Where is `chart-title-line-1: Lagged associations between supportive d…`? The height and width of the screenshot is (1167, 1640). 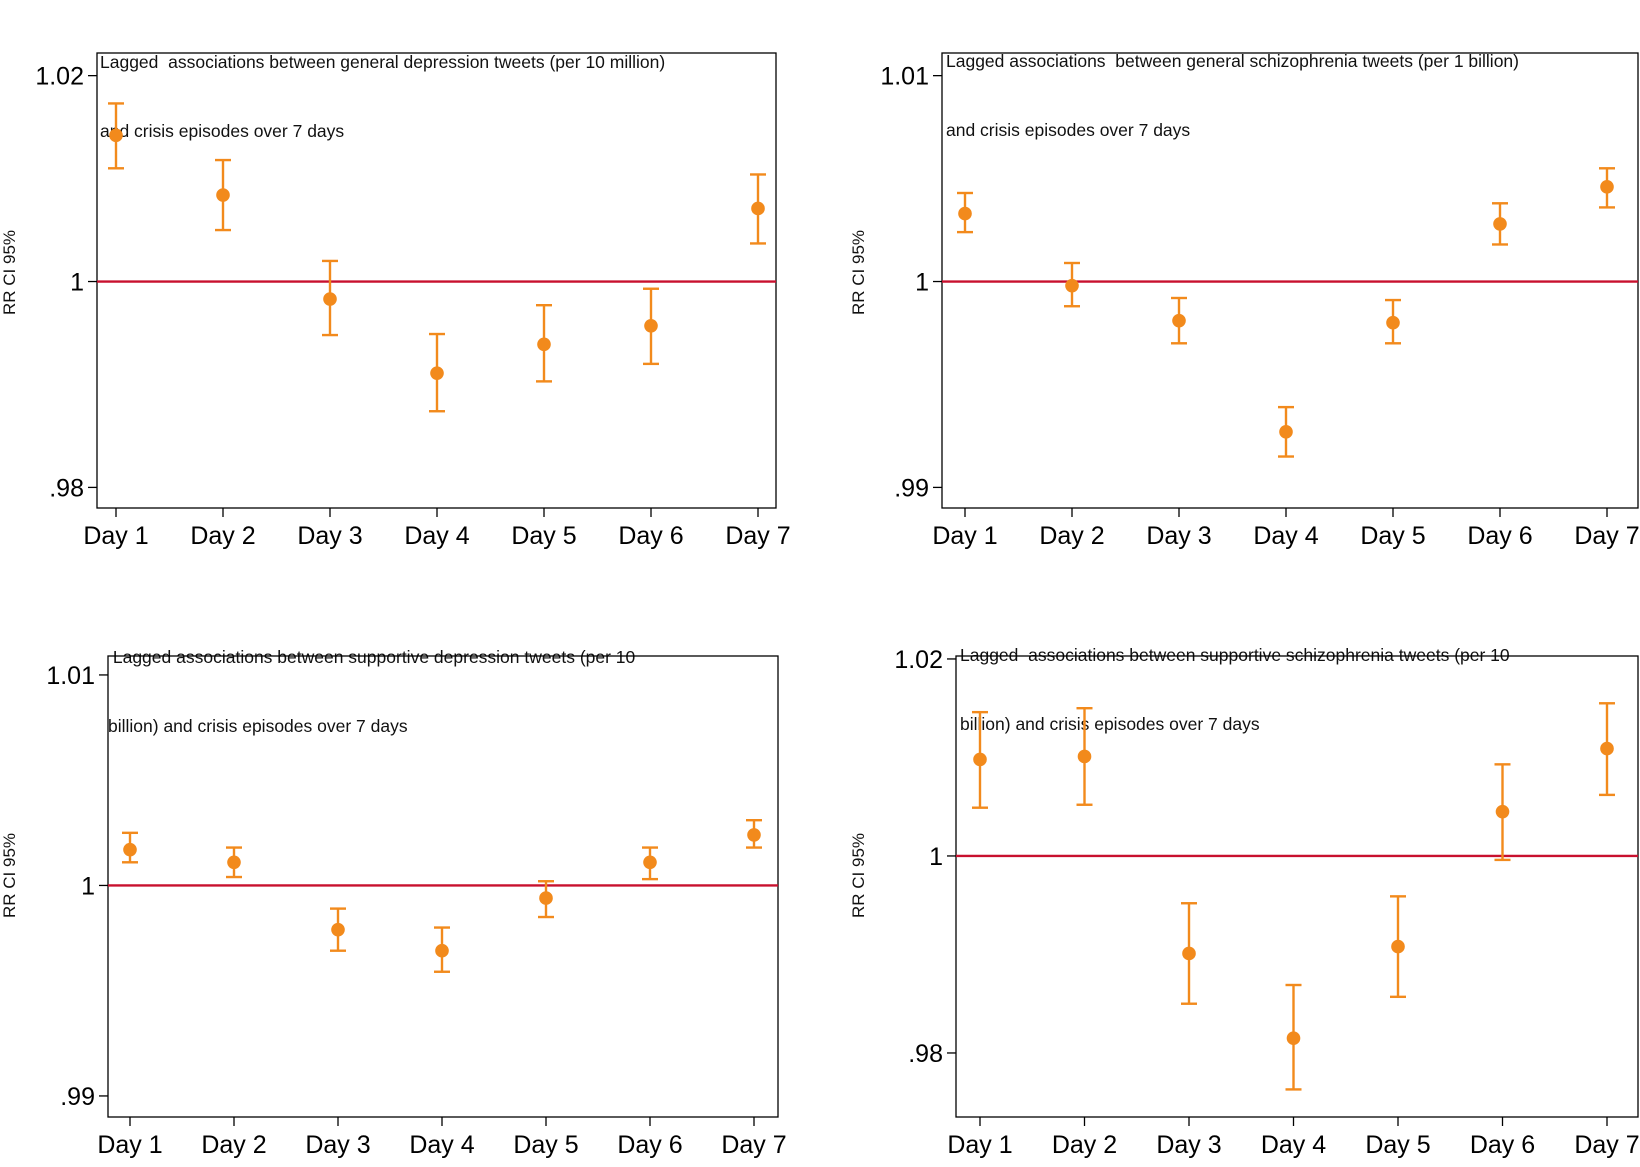 chart-title-line-1: Lagged associations between supportive d… is located at coordinates (372, 657).